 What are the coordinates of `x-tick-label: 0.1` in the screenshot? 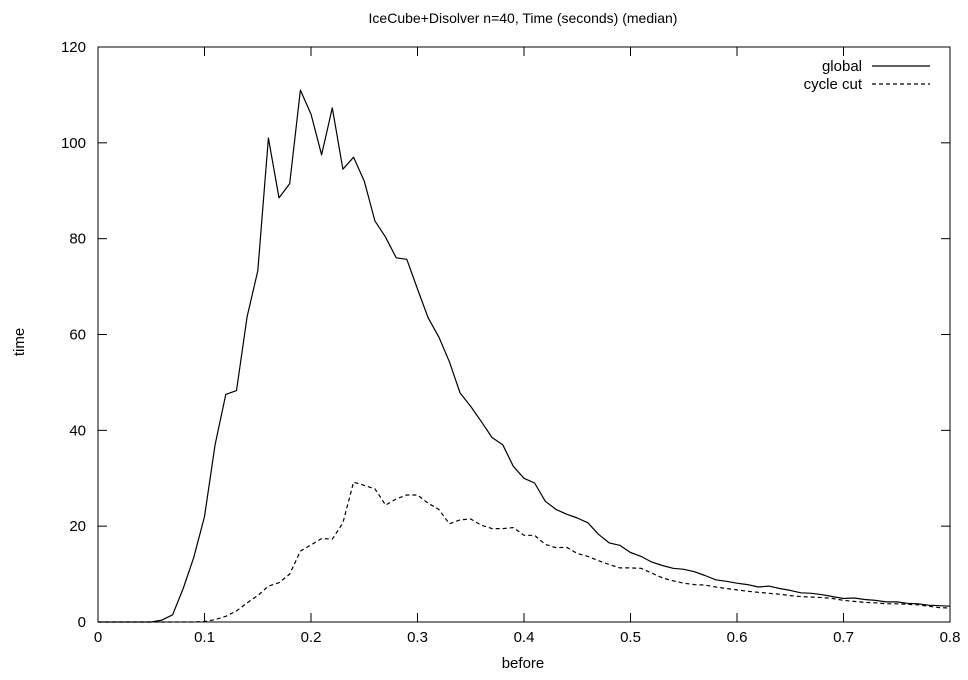 It's located at (204, 637).